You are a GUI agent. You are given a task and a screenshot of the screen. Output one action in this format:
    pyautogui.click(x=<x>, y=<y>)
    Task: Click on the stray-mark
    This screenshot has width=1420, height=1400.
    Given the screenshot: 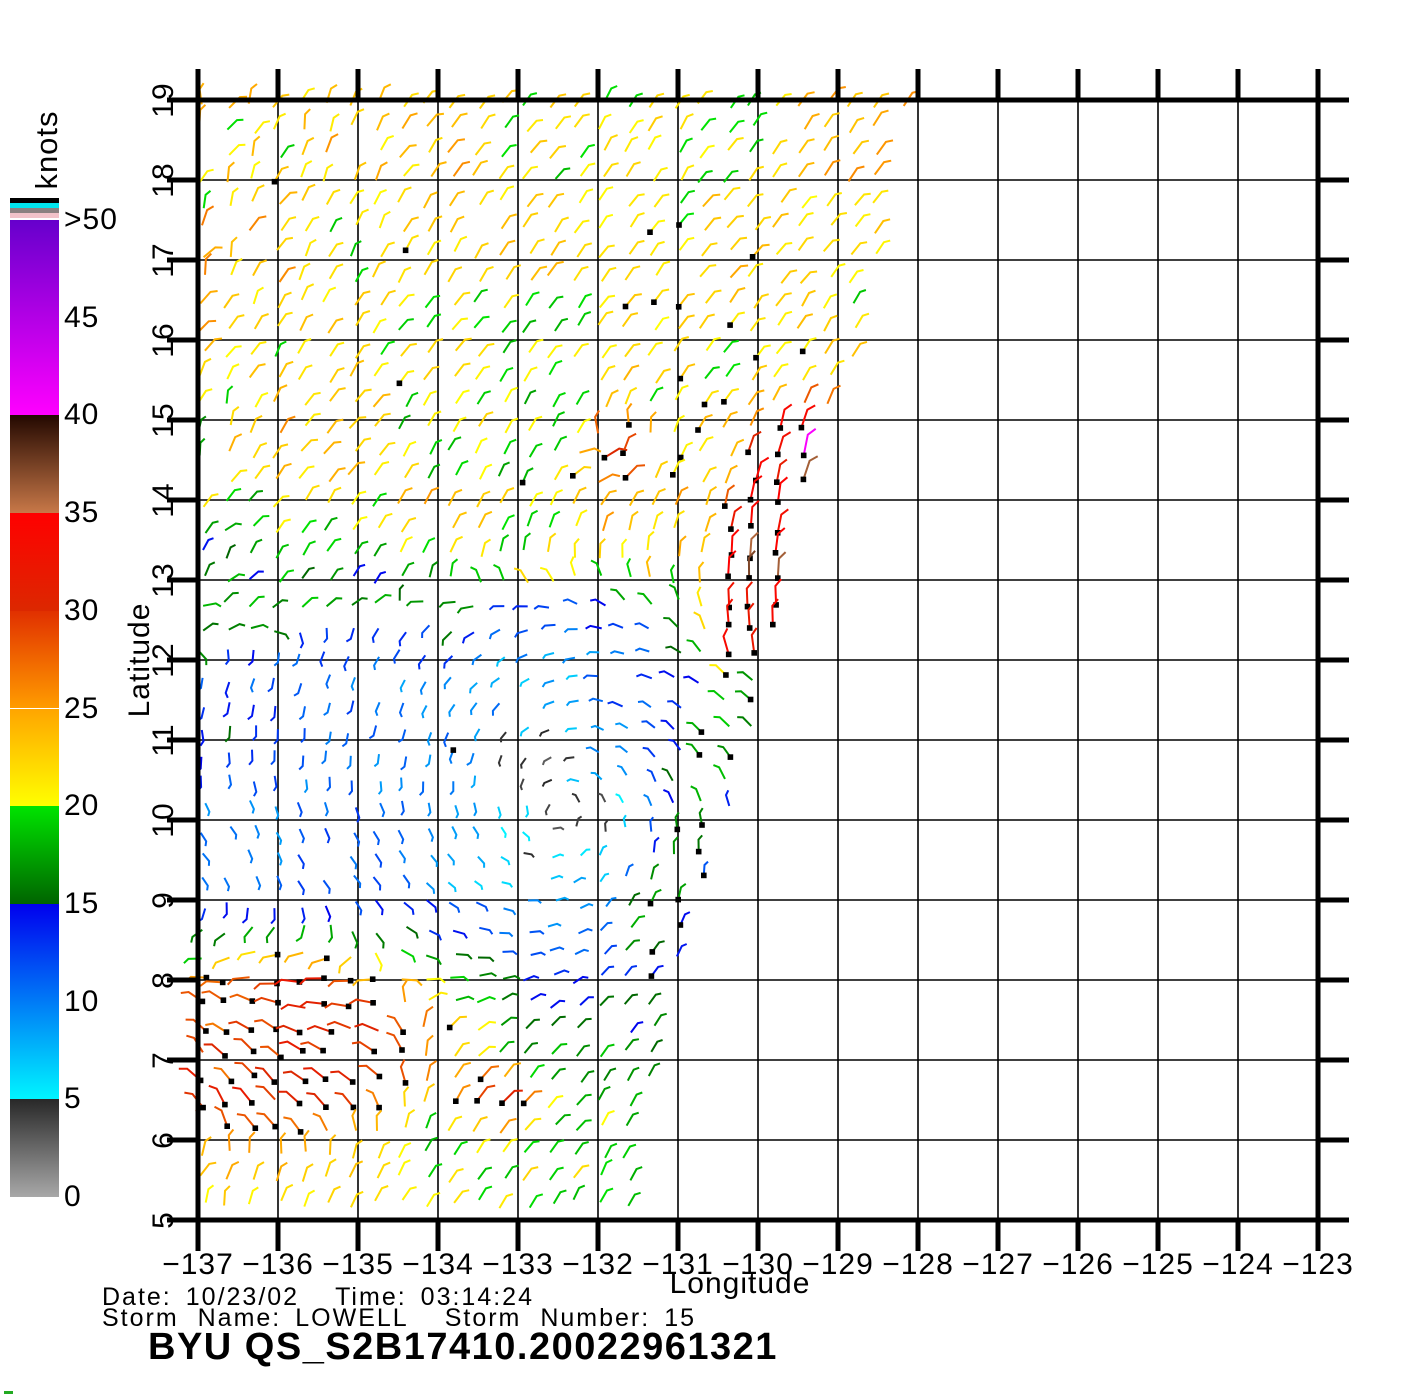 What is the action you would take?
    pyautogui.click(x=8, y=1392)
    